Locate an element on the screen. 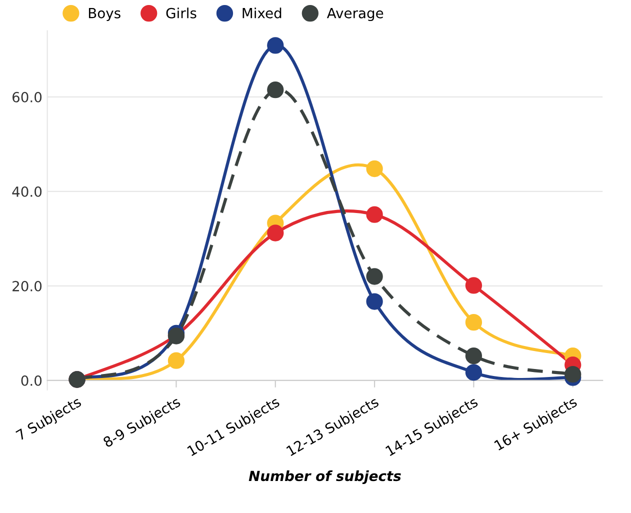 The height and width of the screenshot is (513, 631). legend-label: Boys is located at coordinates (104, 15).